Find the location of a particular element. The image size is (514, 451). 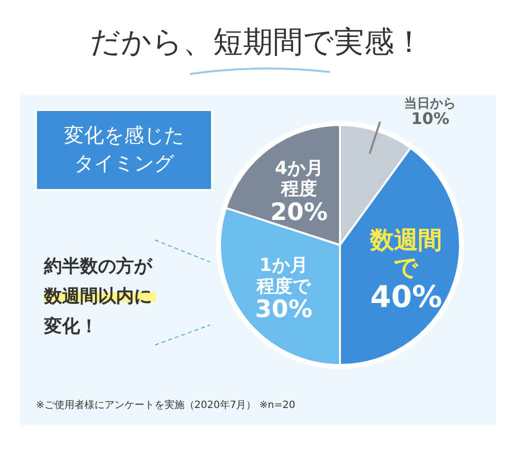

chart-title: だから、短期間で実感！ is located at coordinates (257, 42).